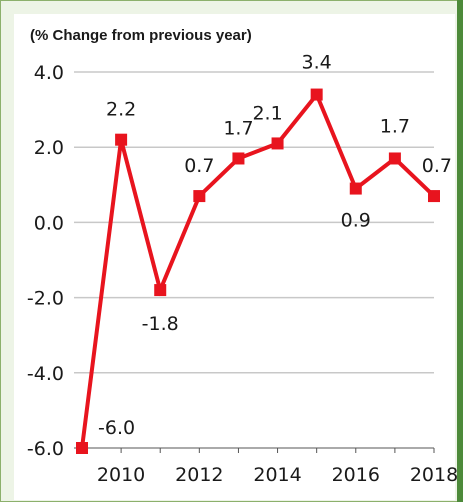 The height and width of the screenshot is (502, 463). I want to click on data-label: 2.2, so click(121, 110).